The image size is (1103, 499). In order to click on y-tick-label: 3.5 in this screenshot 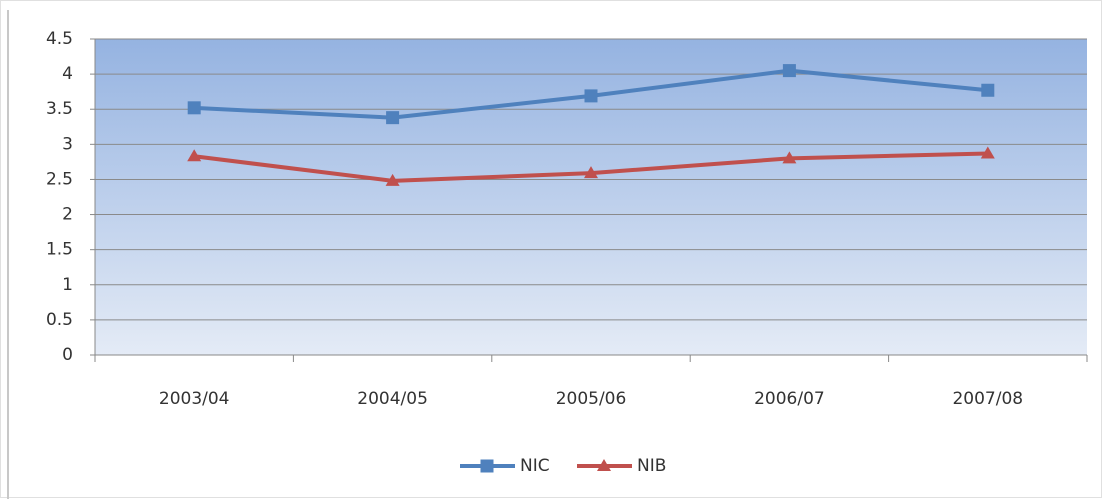, I will do `click(59, 109)`.